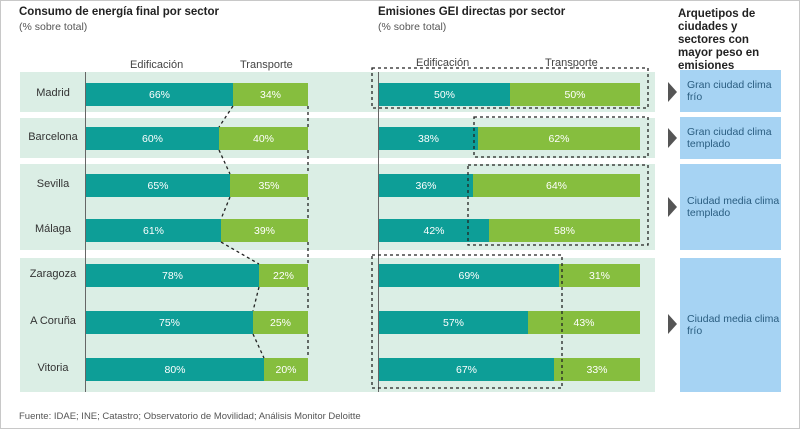  I want to click on energia-bar-edificacion-sevilla: 65%, so click(158, 185).